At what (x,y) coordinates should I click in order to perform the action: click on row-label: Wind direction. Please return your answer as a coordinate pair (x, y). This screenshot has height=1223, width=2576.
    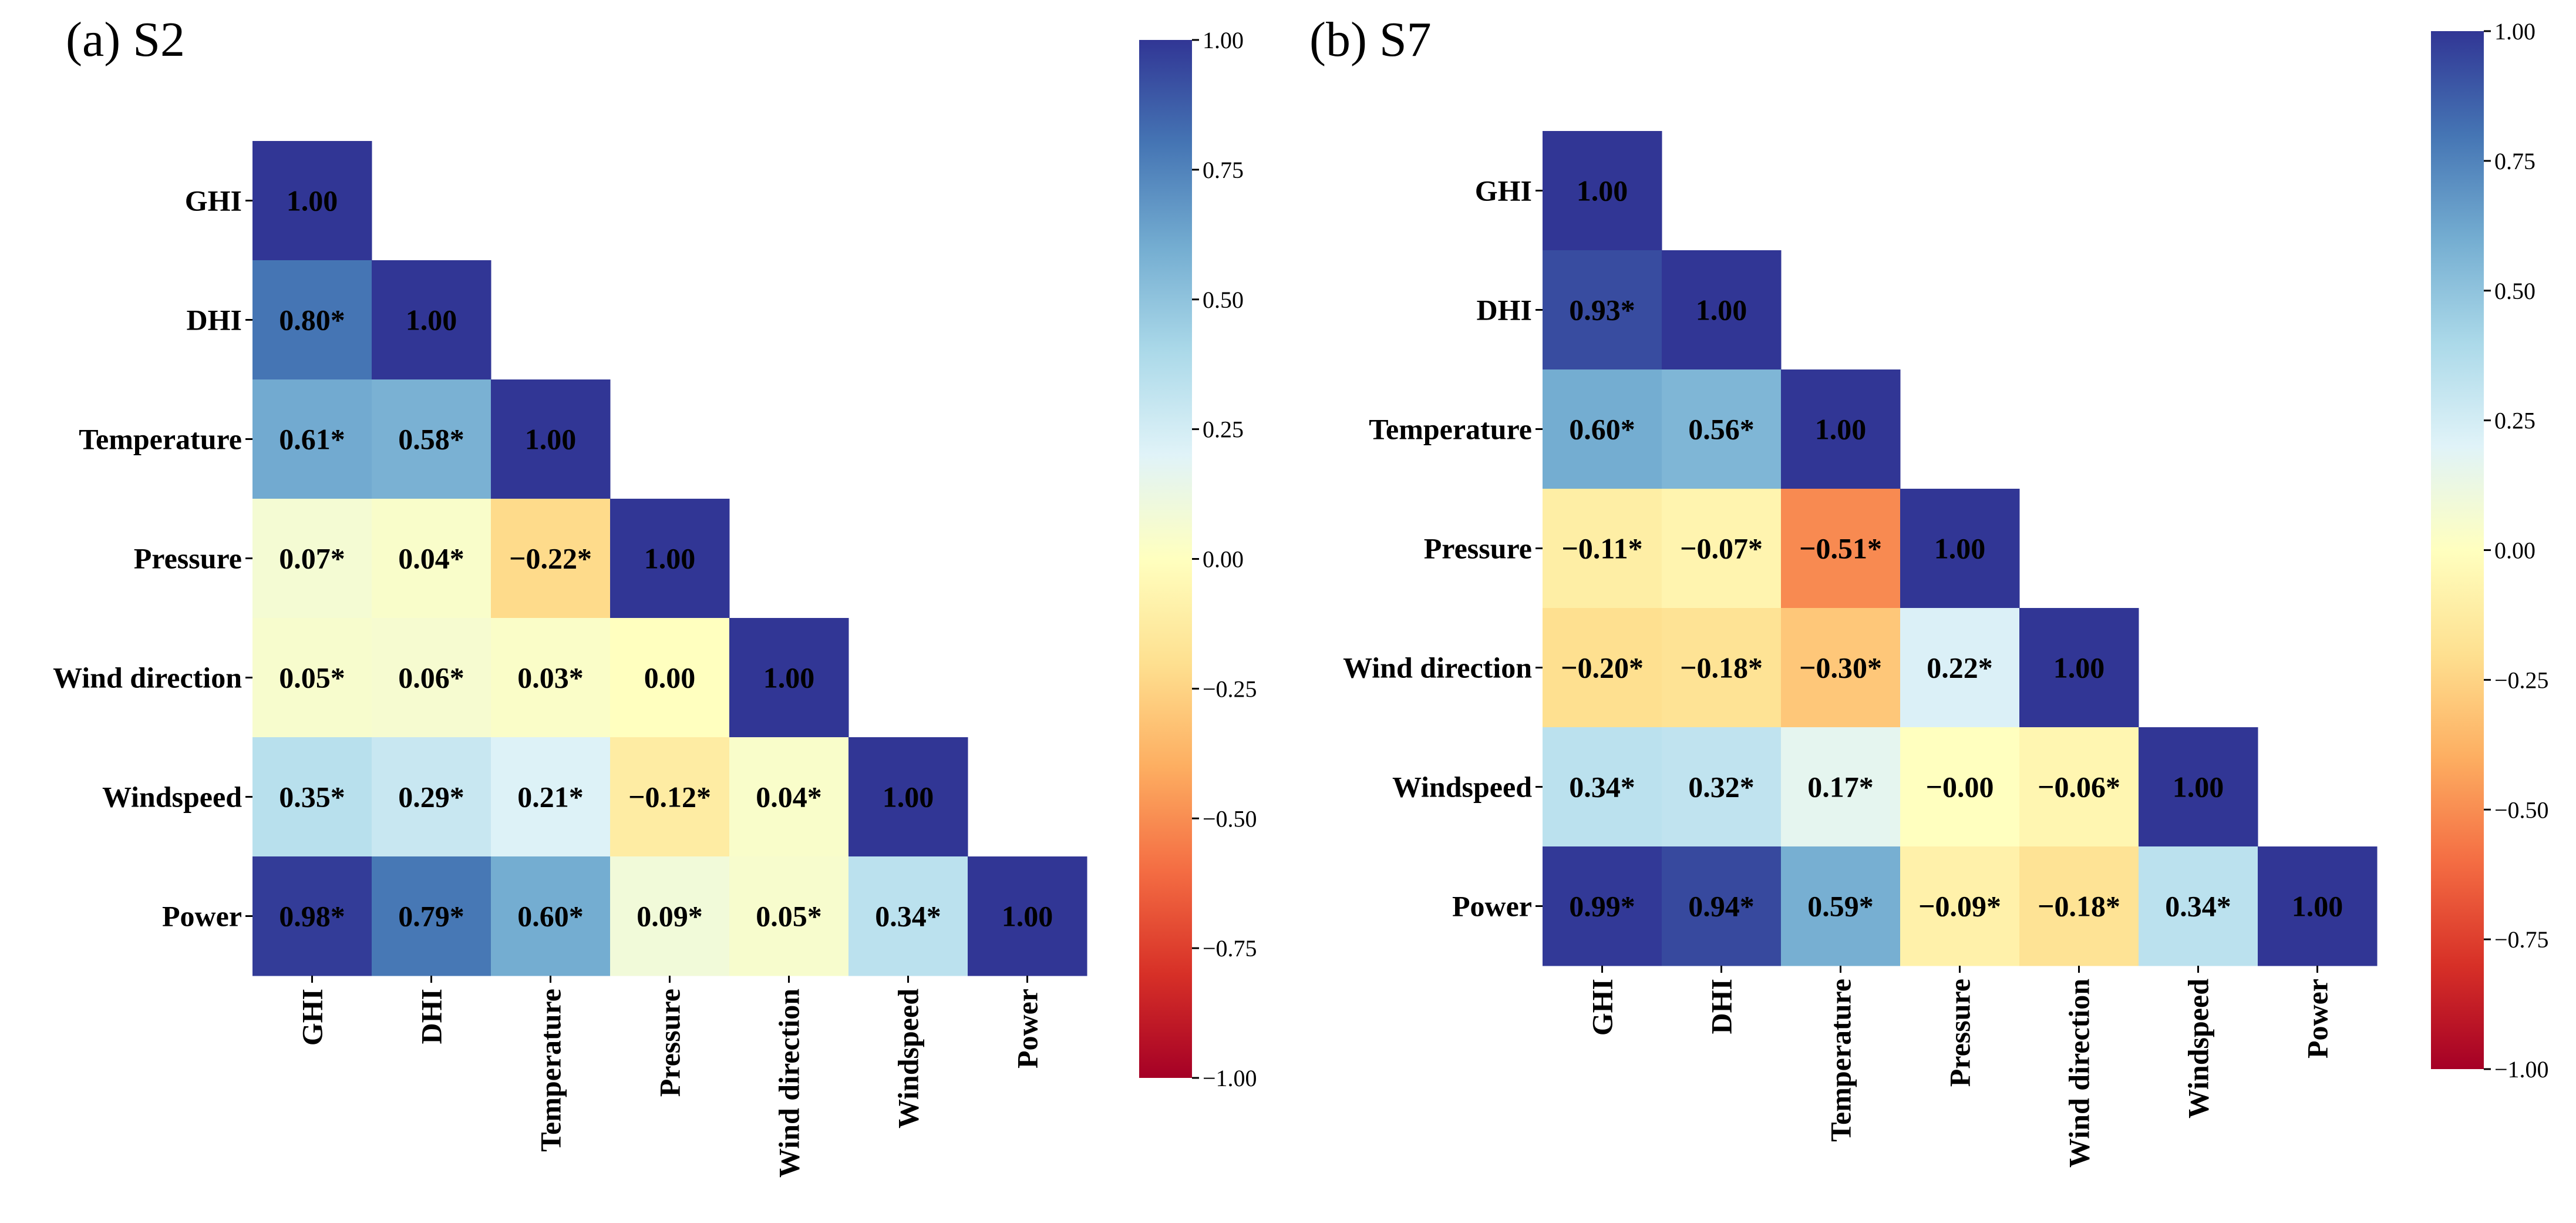
    Looking at the image, I should click on (147, 678).